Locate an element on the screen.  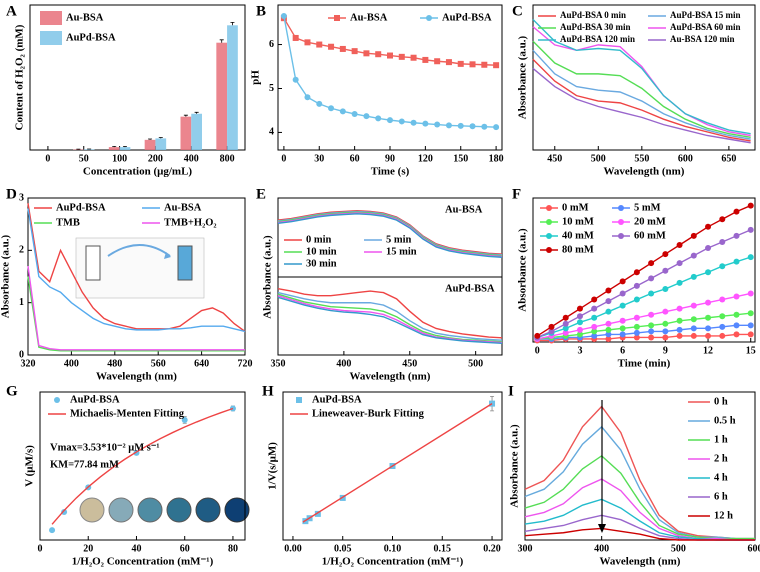
legend-label: TMB is located at coordinates (68, 222).